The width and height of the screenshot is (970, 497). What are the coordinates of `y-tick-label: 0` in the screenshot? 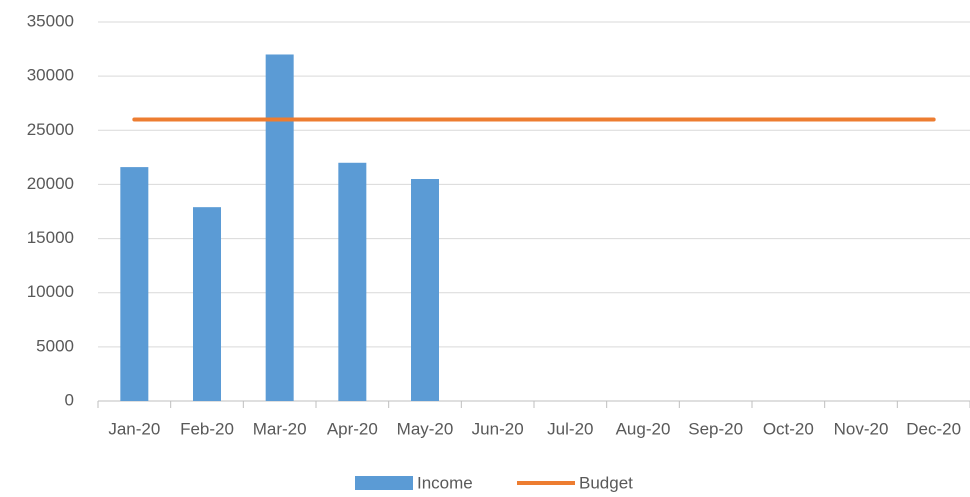 It's located at (69, 399).